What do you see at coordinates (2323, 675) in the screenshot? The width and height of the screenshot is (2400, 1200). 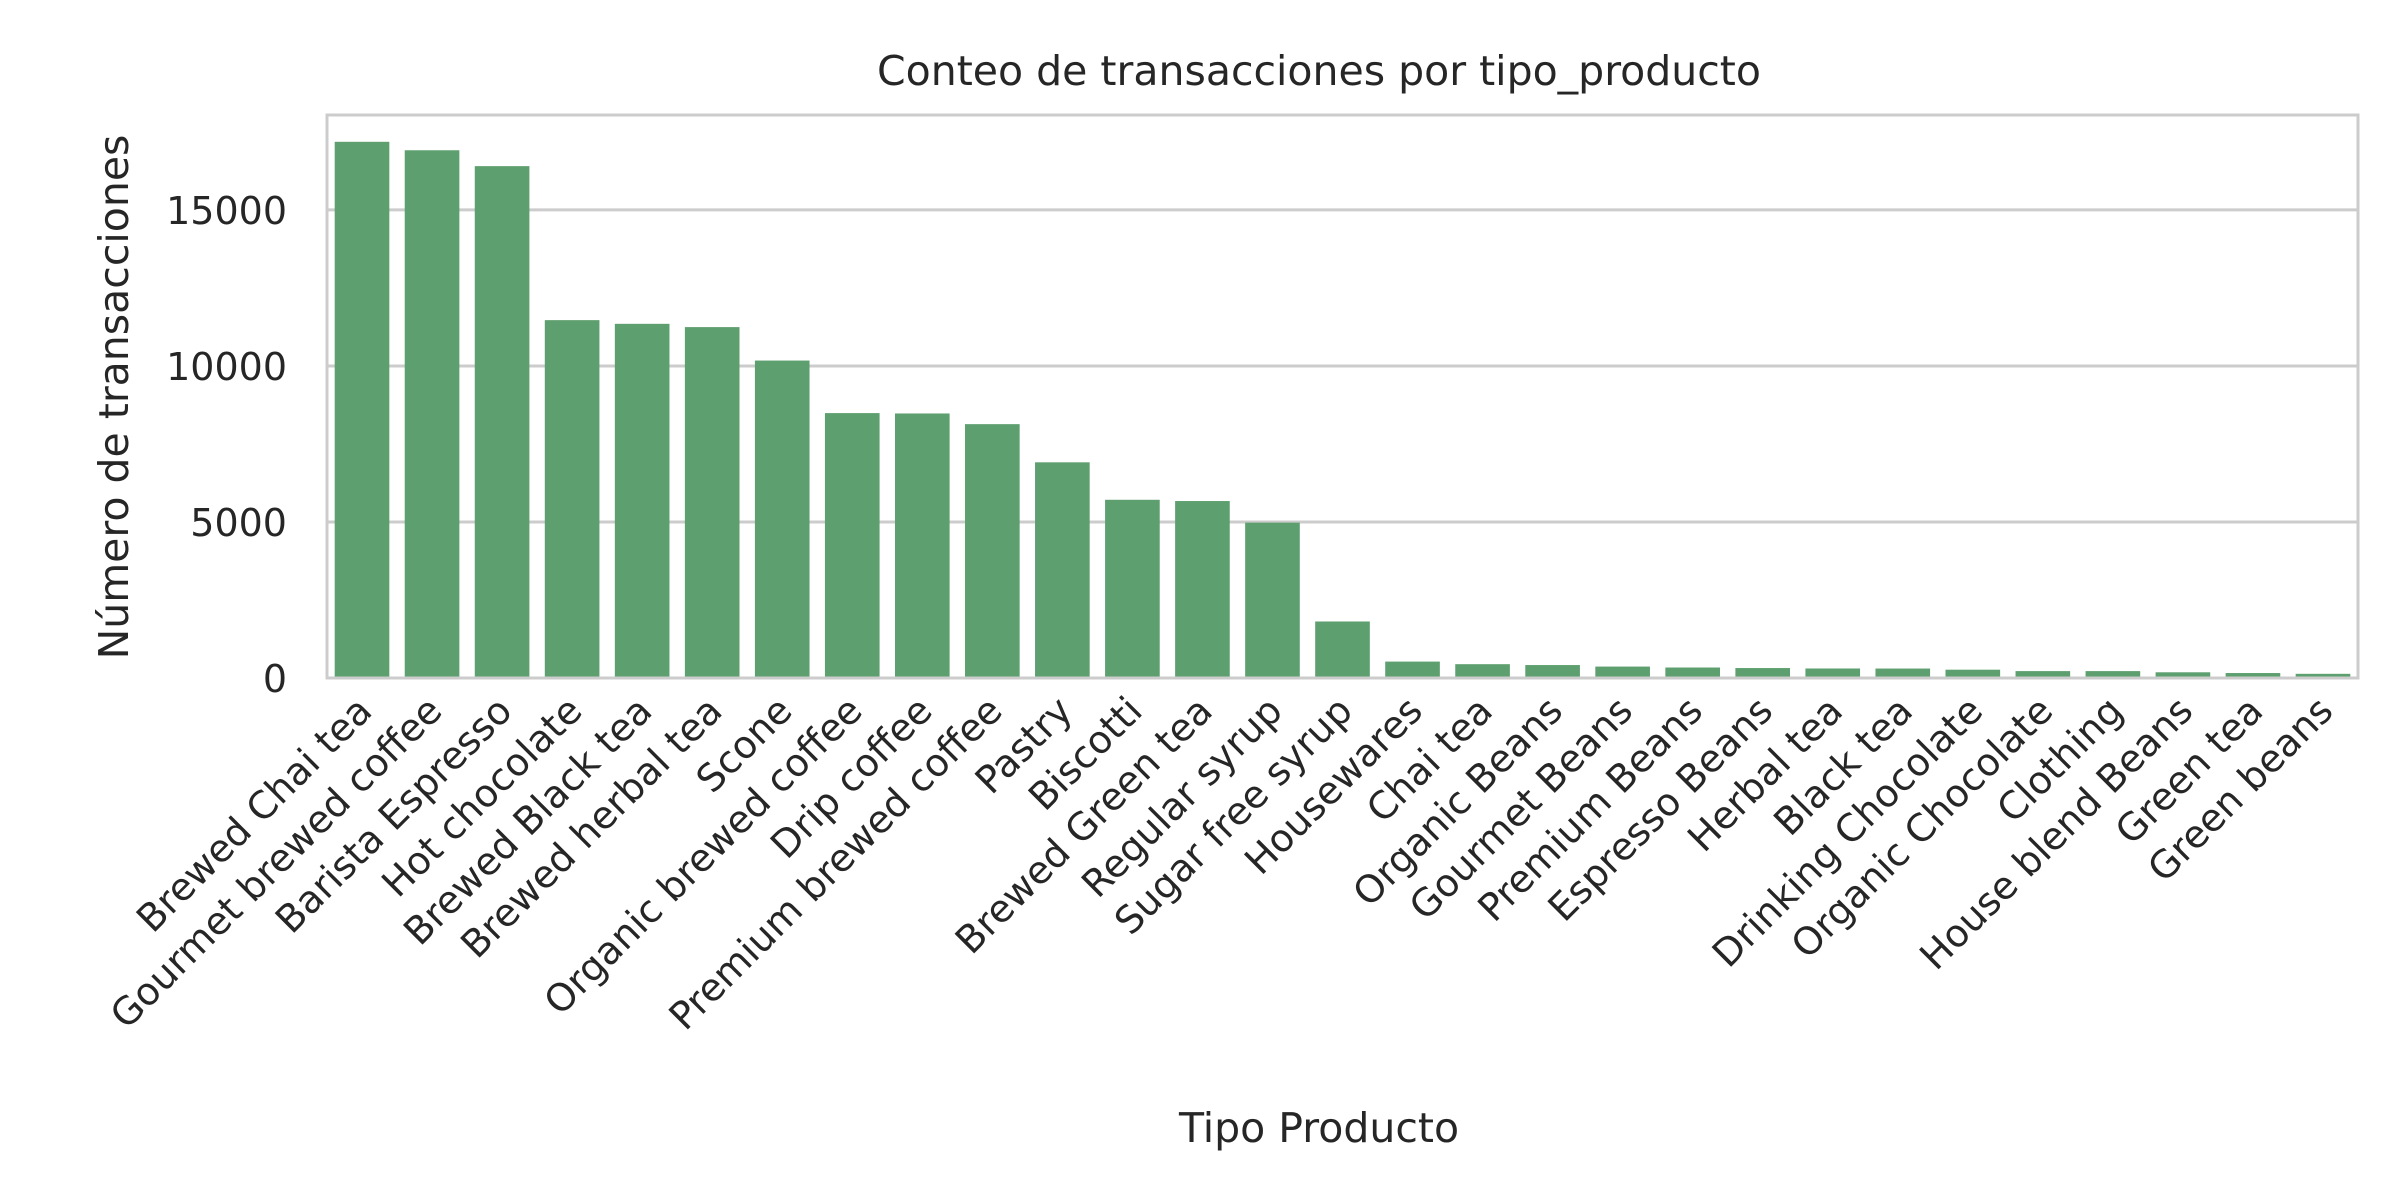 I see `bar-green-beans` at bounding box center [2323, 675].